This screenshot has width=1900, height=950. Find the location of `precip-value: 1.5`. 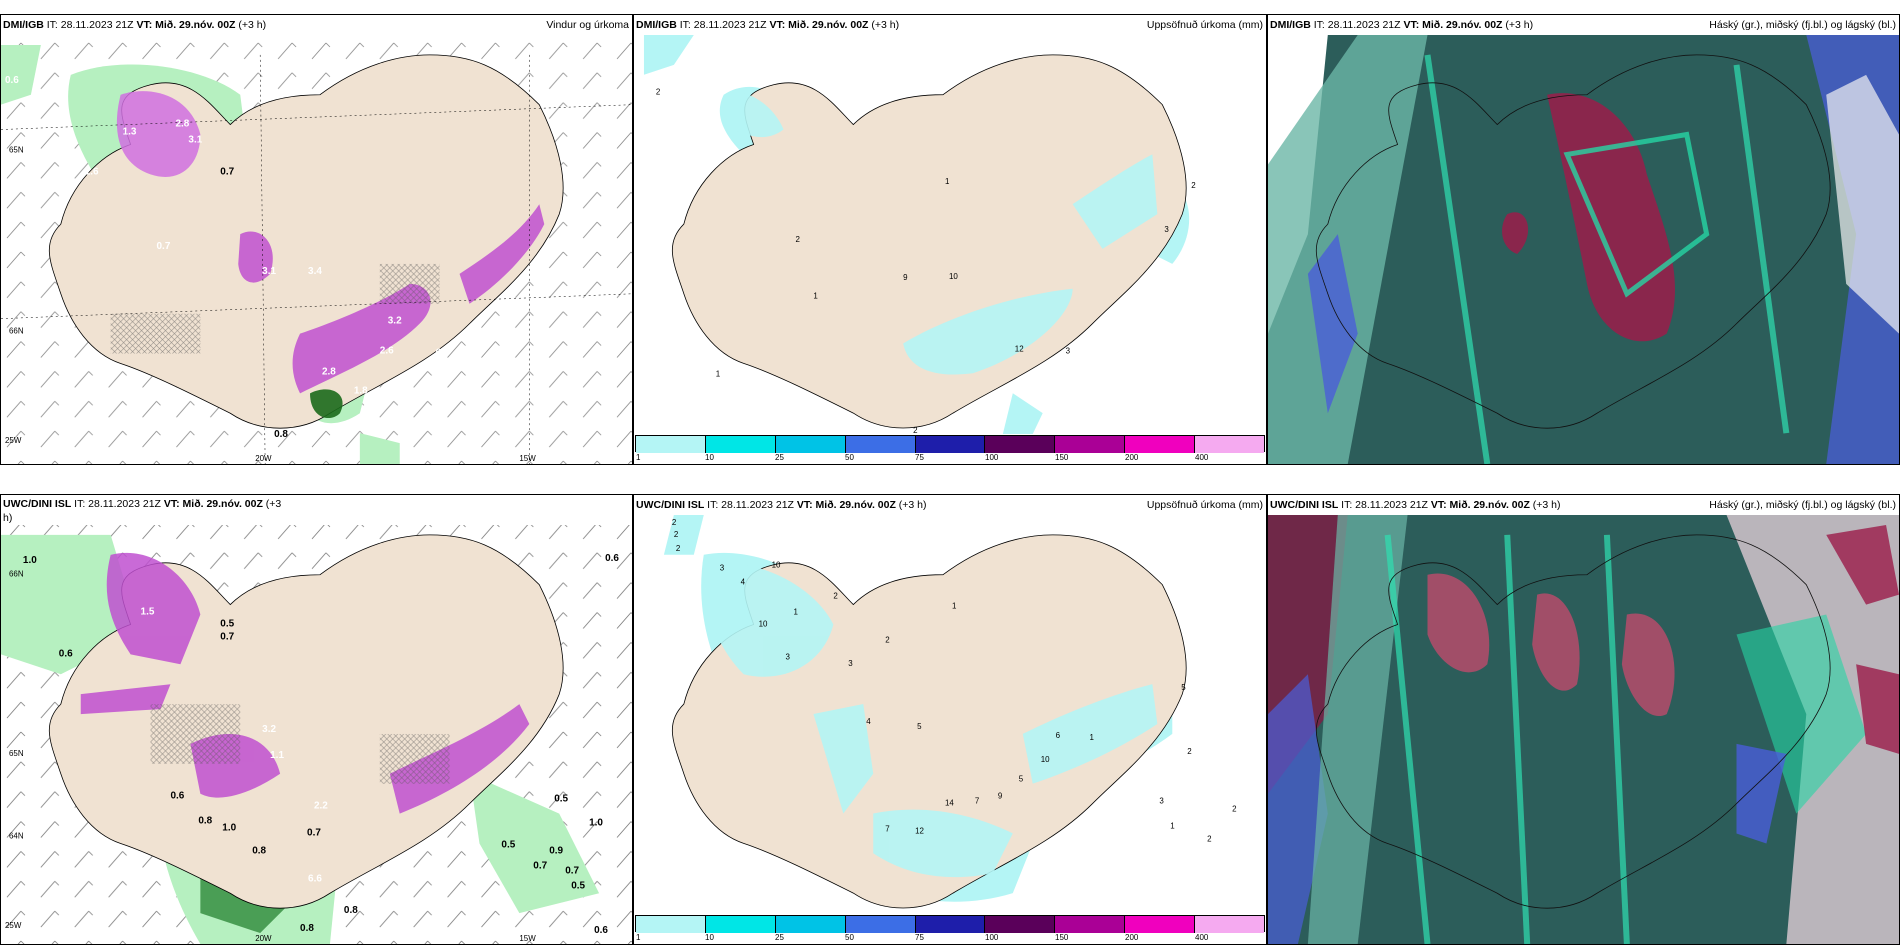

precip-value: 1.5 is located at coordinates (148, 612).